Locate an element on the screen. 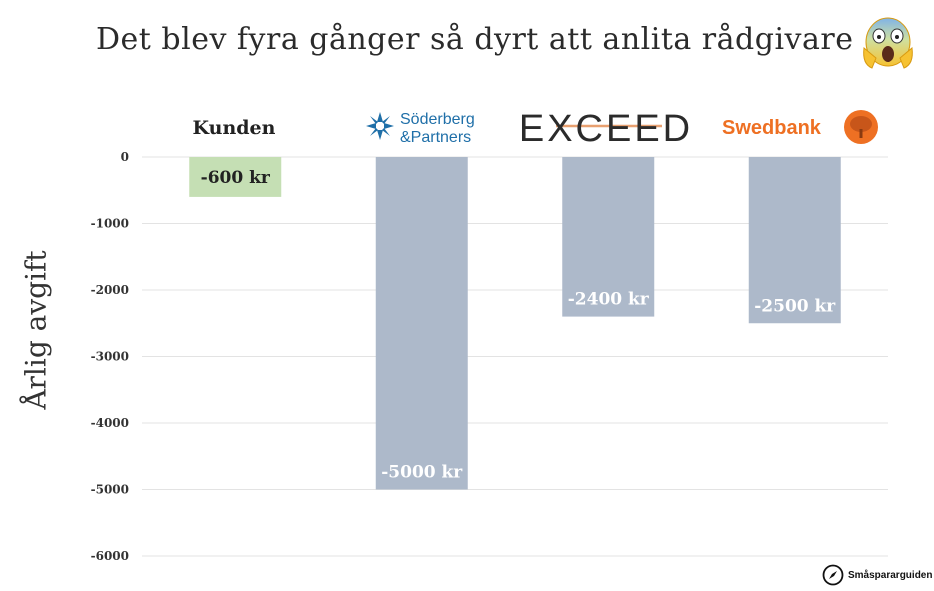 This screenshot has width=934, height=591. swedbank-wordmark: Swedbank is located at coordinates (772, 128).